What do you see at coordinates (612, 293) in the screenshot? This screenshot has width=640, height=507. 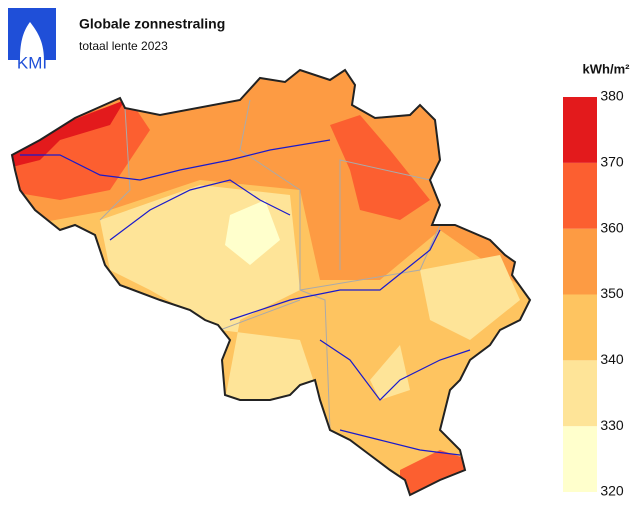 I see `legend-tick-label: 350` at bounding box center [612, 293].